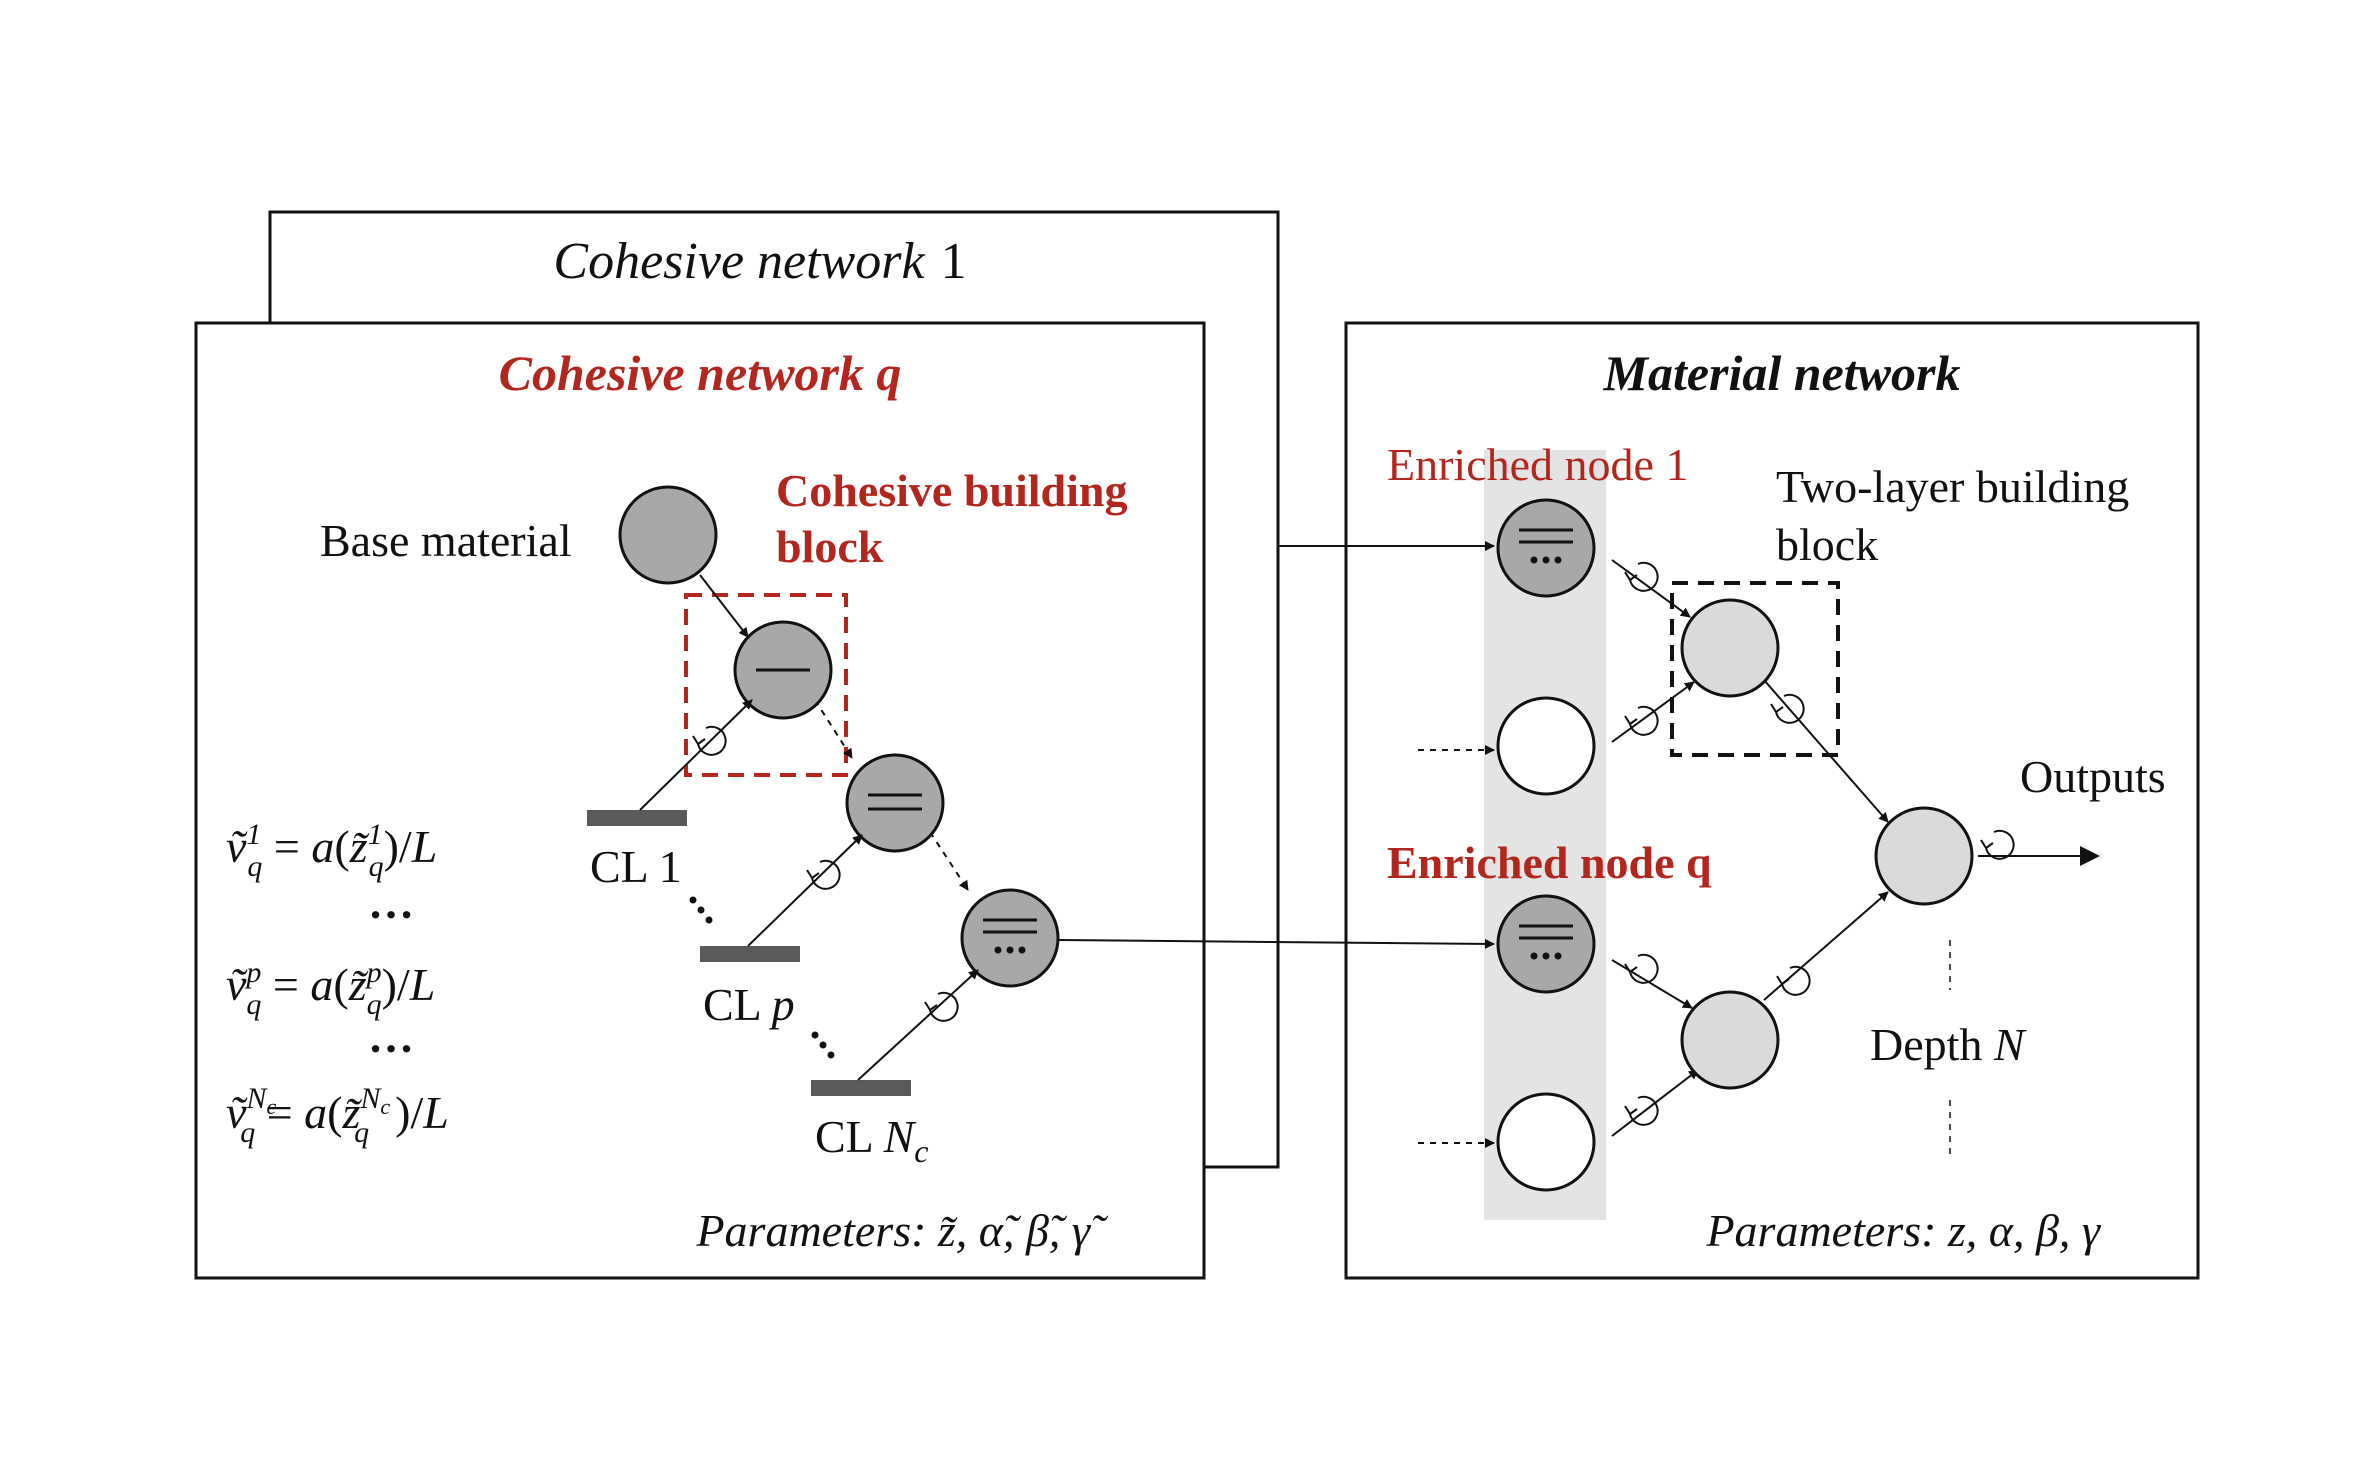  I want to click on cohesive-building-block-box, so click(766, 685).